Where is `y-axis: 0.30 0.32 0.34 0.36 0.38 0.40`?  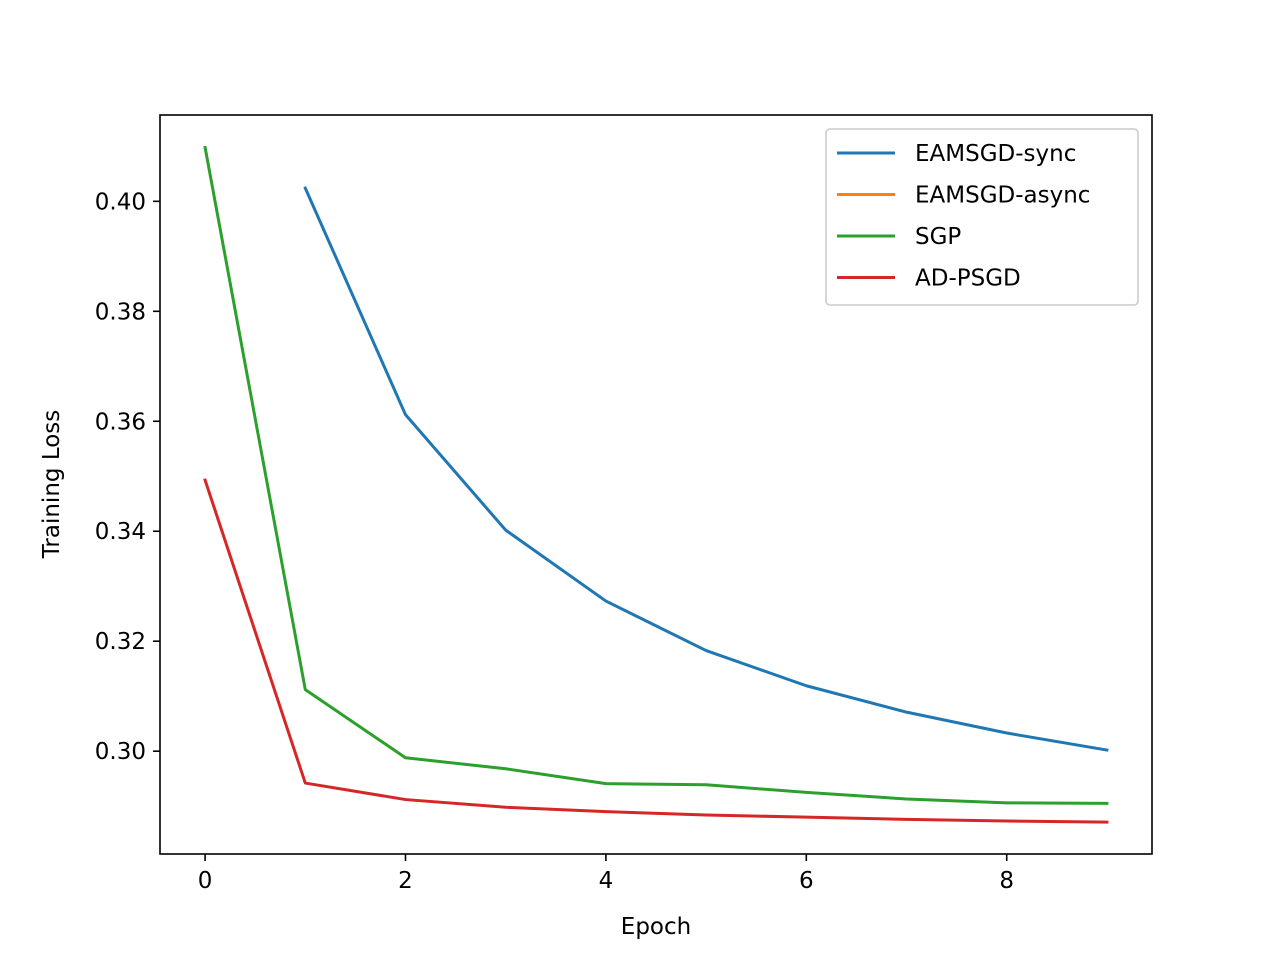
y-axis: 0.30 0.32 0.34 0.36 0.38 0.40 is located at coordinates (127, 477).